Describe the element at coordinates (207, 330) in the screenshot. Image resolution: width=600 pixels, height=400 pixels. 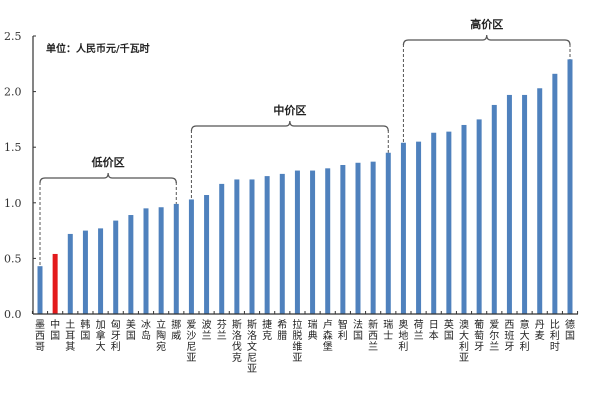
I see `x-category-label: 波兰` at that location.